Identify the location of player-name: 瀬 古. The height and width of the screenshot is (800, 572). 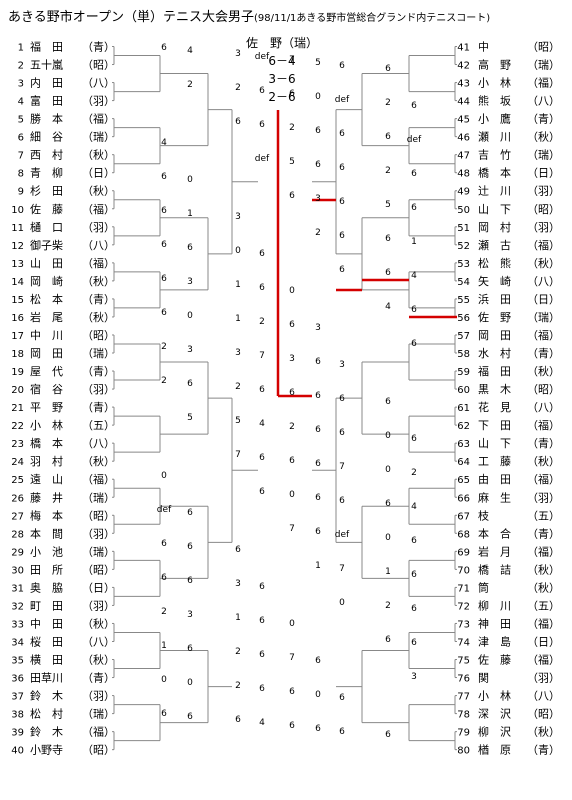
(494, 245).